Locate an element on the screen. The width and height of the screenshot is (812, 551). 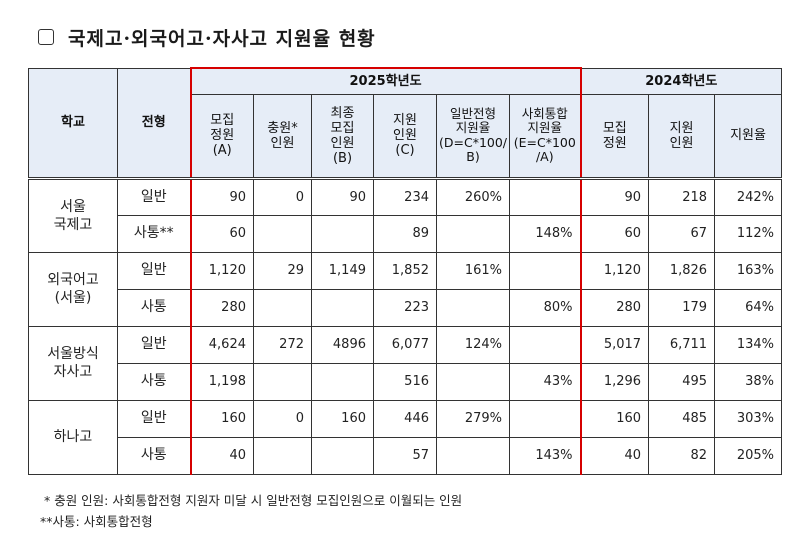
header-2024-applicants: 지원 인원 is located at coordinates (682, 136).